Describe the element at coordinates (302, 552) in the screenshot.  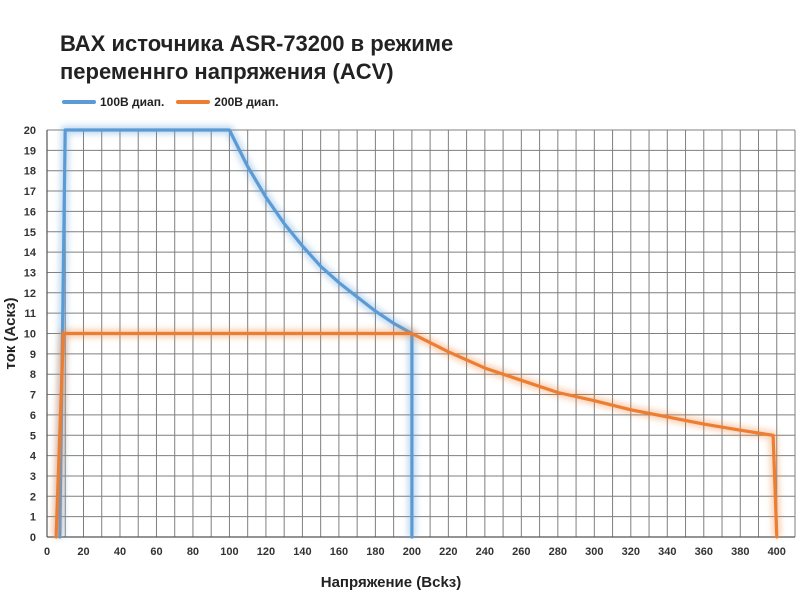
I see `x-tick-label: 140` at that location.